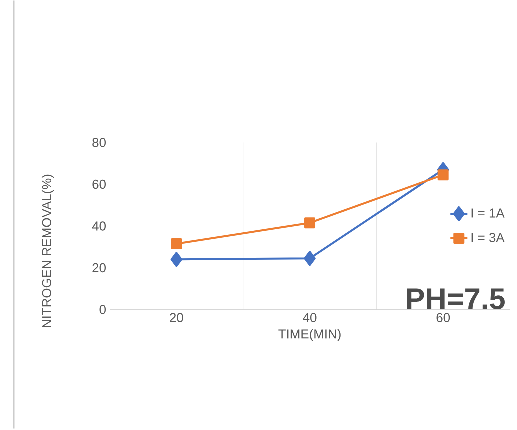  I want to click on y-tick-label: 80, so click(99, 143).